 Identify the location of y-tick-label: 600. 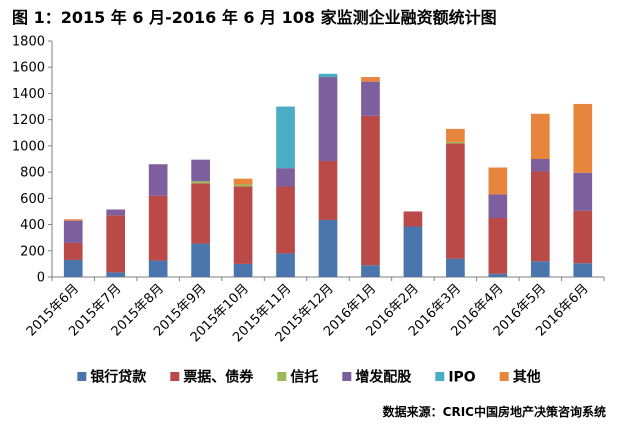
(32, 199).